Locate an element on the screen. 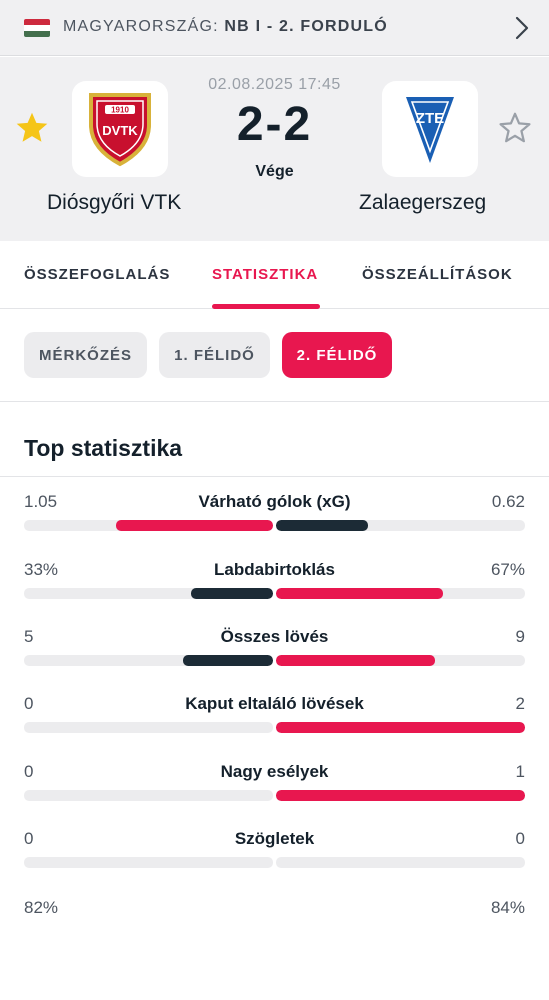 This screenshot has width=549, height=1000. favorite-star-filled-icon is located at coordinates (32, 128).